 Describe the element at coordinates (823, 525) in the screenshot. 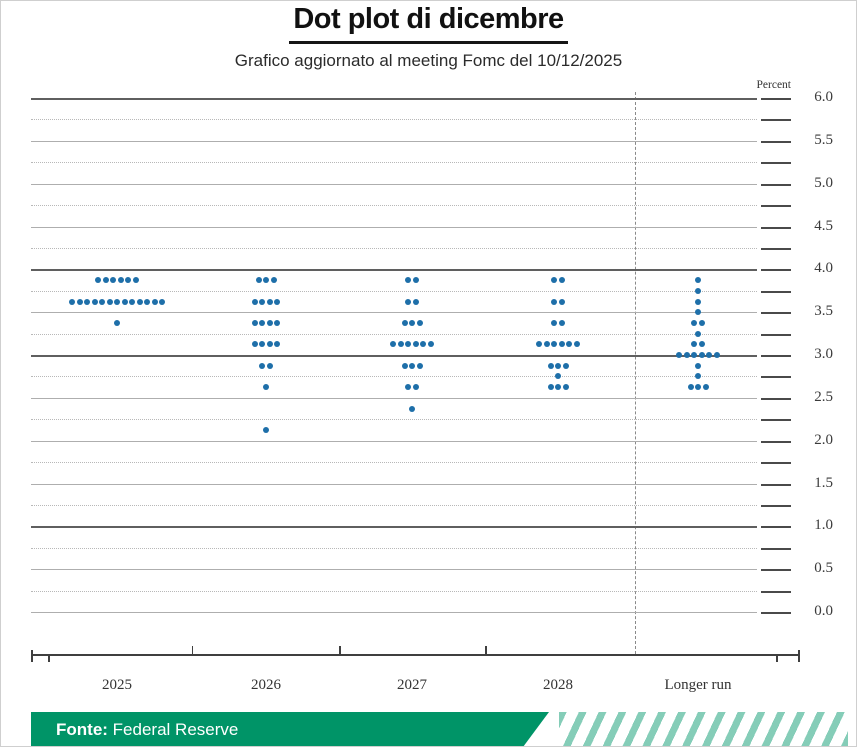

I see `y-axis-label: 1.0` at that location.